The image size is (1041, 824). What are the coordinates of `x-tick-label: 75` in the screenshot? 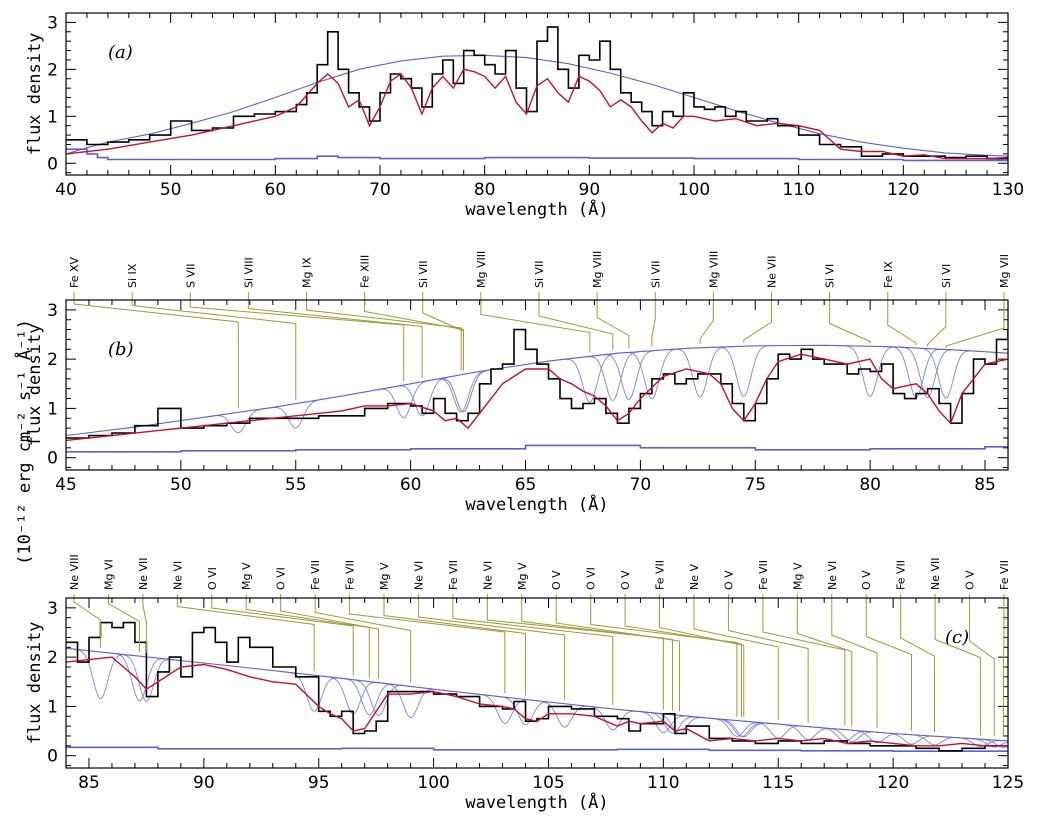 It's located at (755, 485).